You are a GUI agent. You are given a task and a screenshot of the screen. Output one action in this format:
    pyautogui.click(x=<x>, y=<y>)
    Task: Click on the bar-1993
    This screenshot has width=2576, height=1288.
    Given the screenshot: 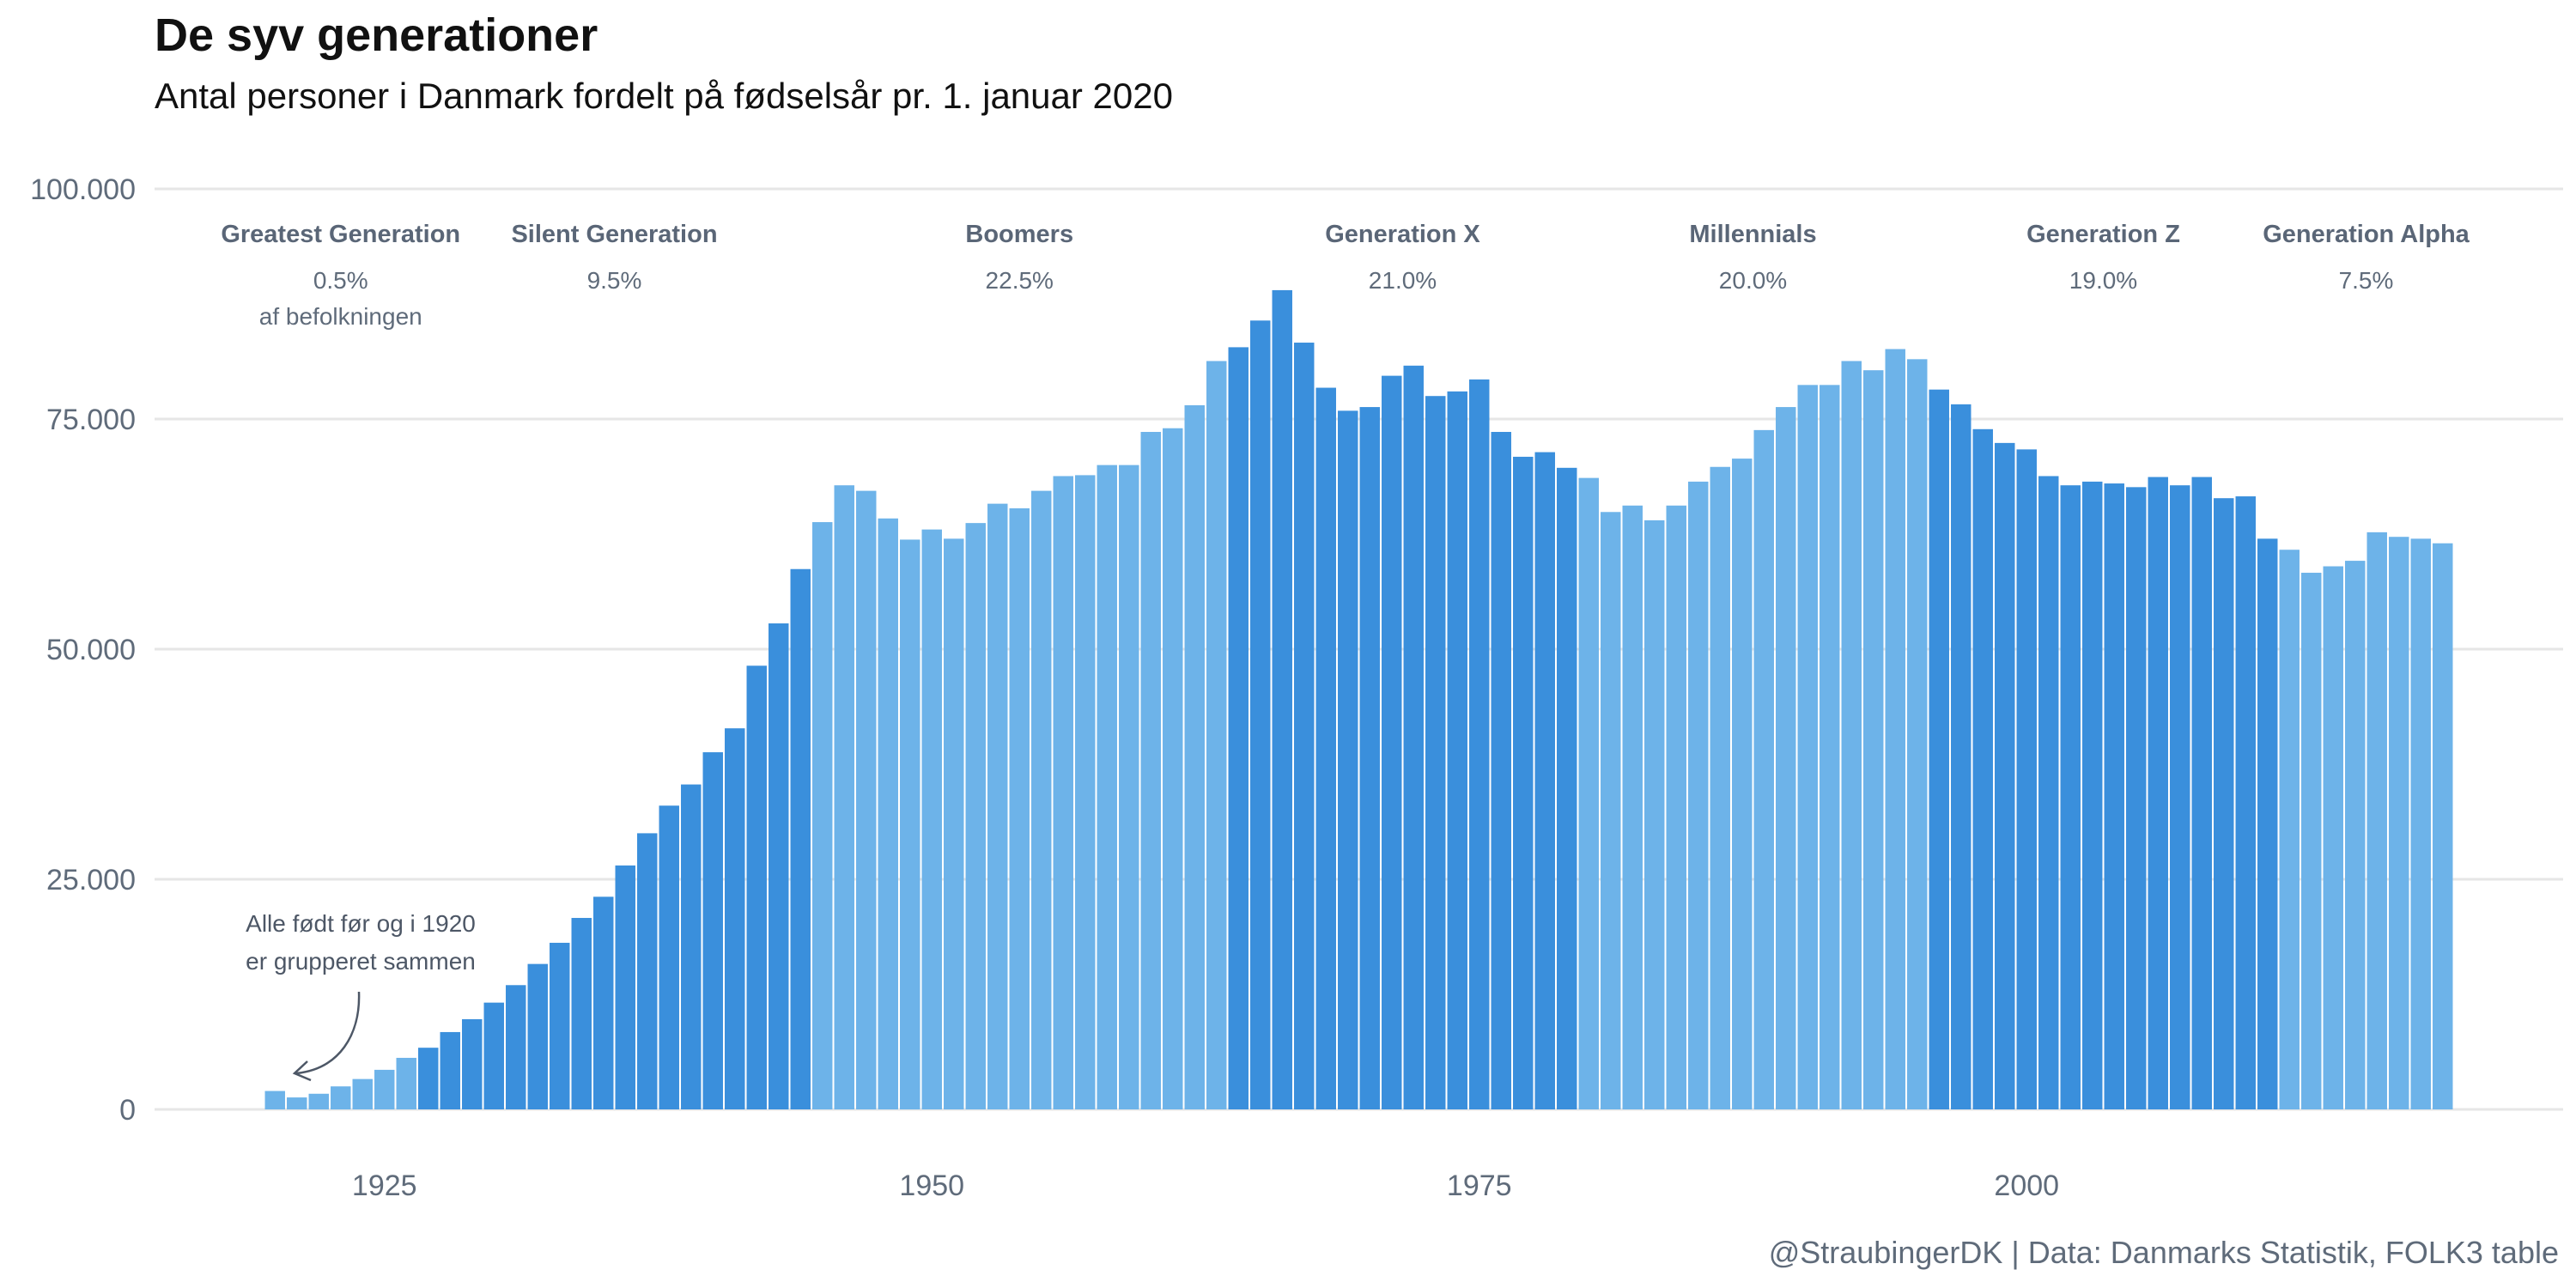 What is the action you would take?
    pyautogui.click(x=1873, y=740)
    